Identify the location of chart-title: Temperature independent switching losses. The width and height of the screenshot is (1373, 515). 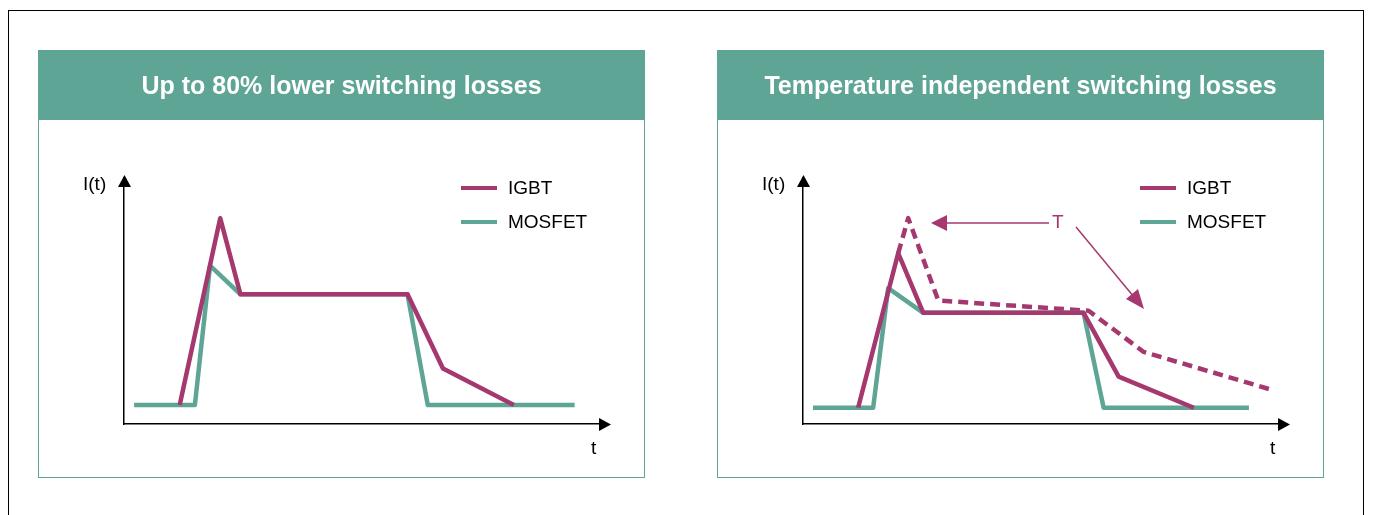
(1020, 85).